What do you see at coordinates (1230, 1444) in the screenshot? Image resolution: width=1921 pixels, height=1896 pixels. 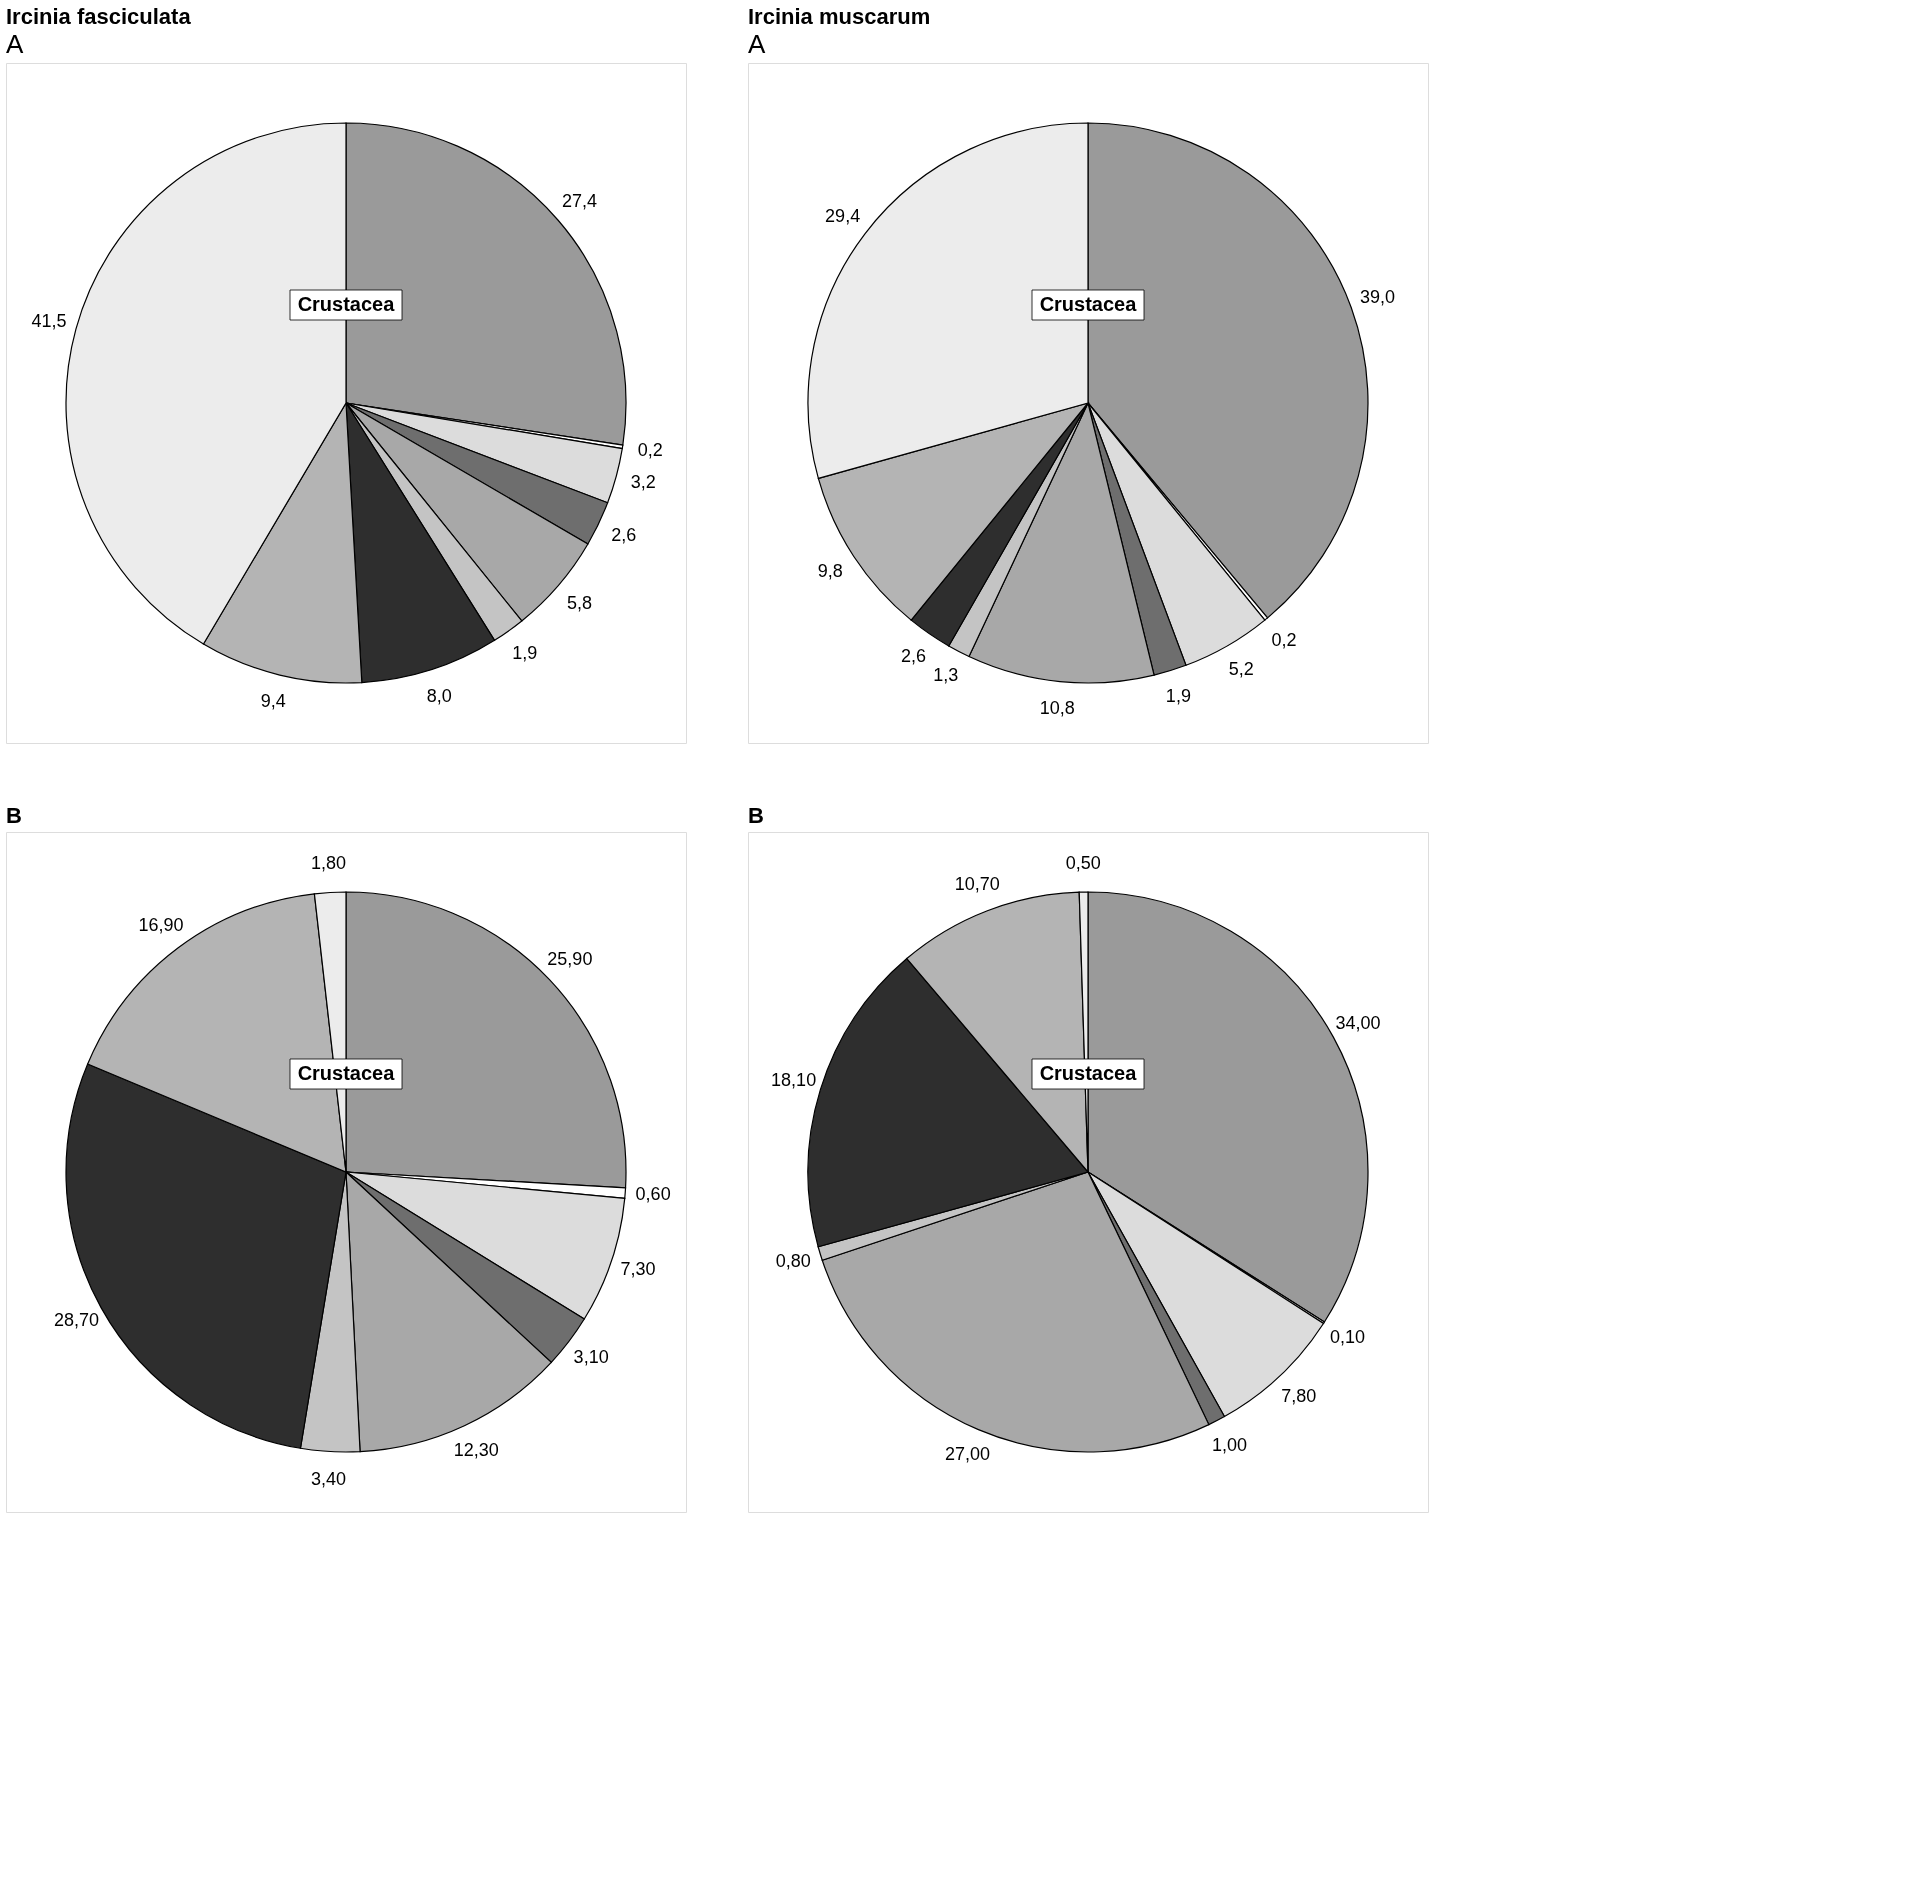 I see `data-label: 1,00` at bounding box center [1230, 1444].